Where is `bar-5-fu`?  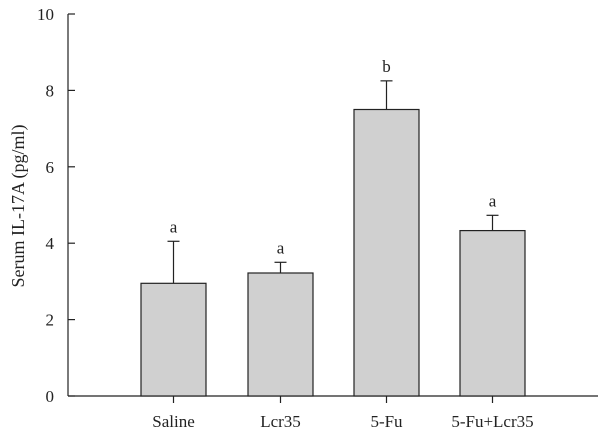 bar-5-fu is located at coordinates (386, 252).